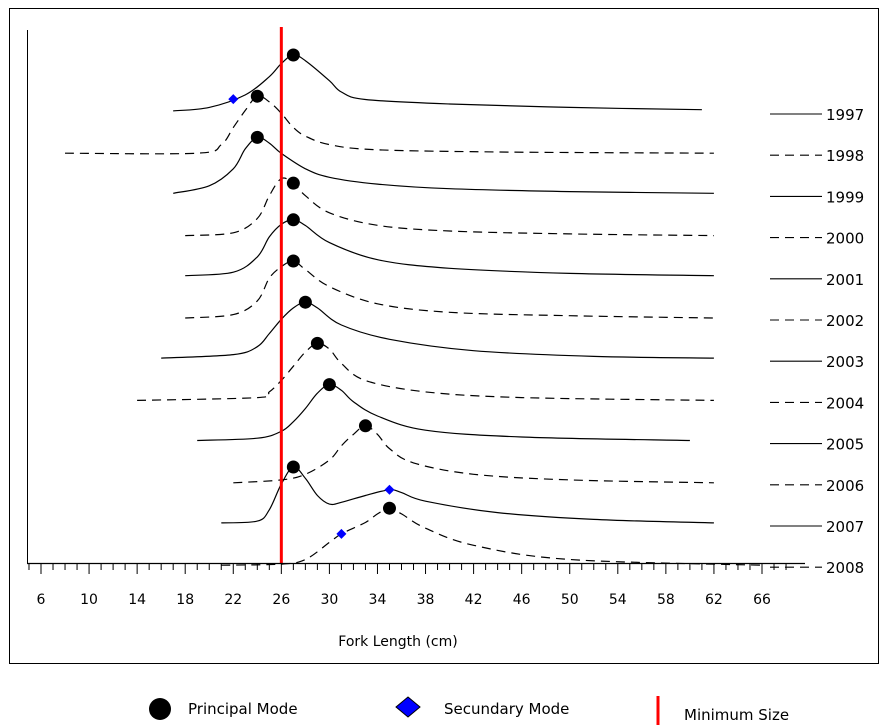 Image resolution: width=889 pixels, height=725 pixels. I want to click on x-tick-label: 46, so click(522, 600).